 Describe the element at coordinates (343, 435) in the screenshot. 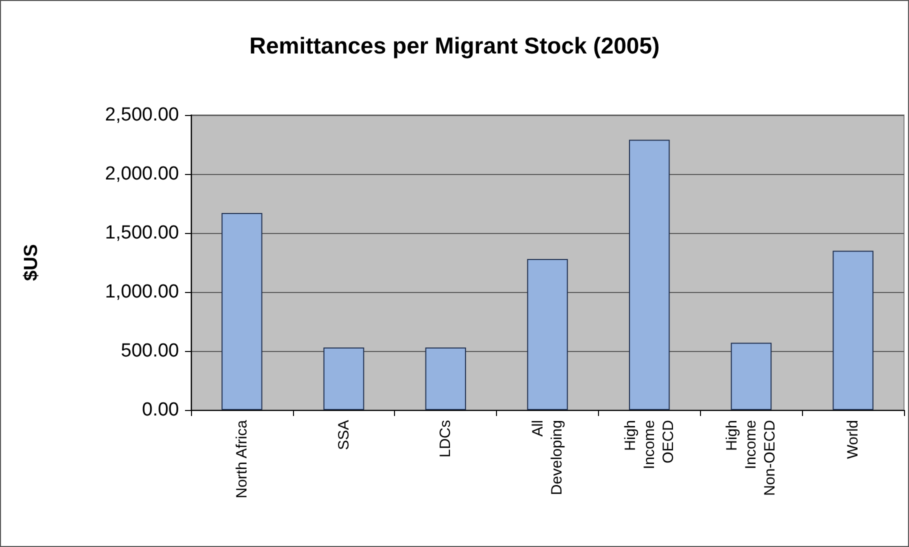

I see `x-tick-label: SSA` at that location.